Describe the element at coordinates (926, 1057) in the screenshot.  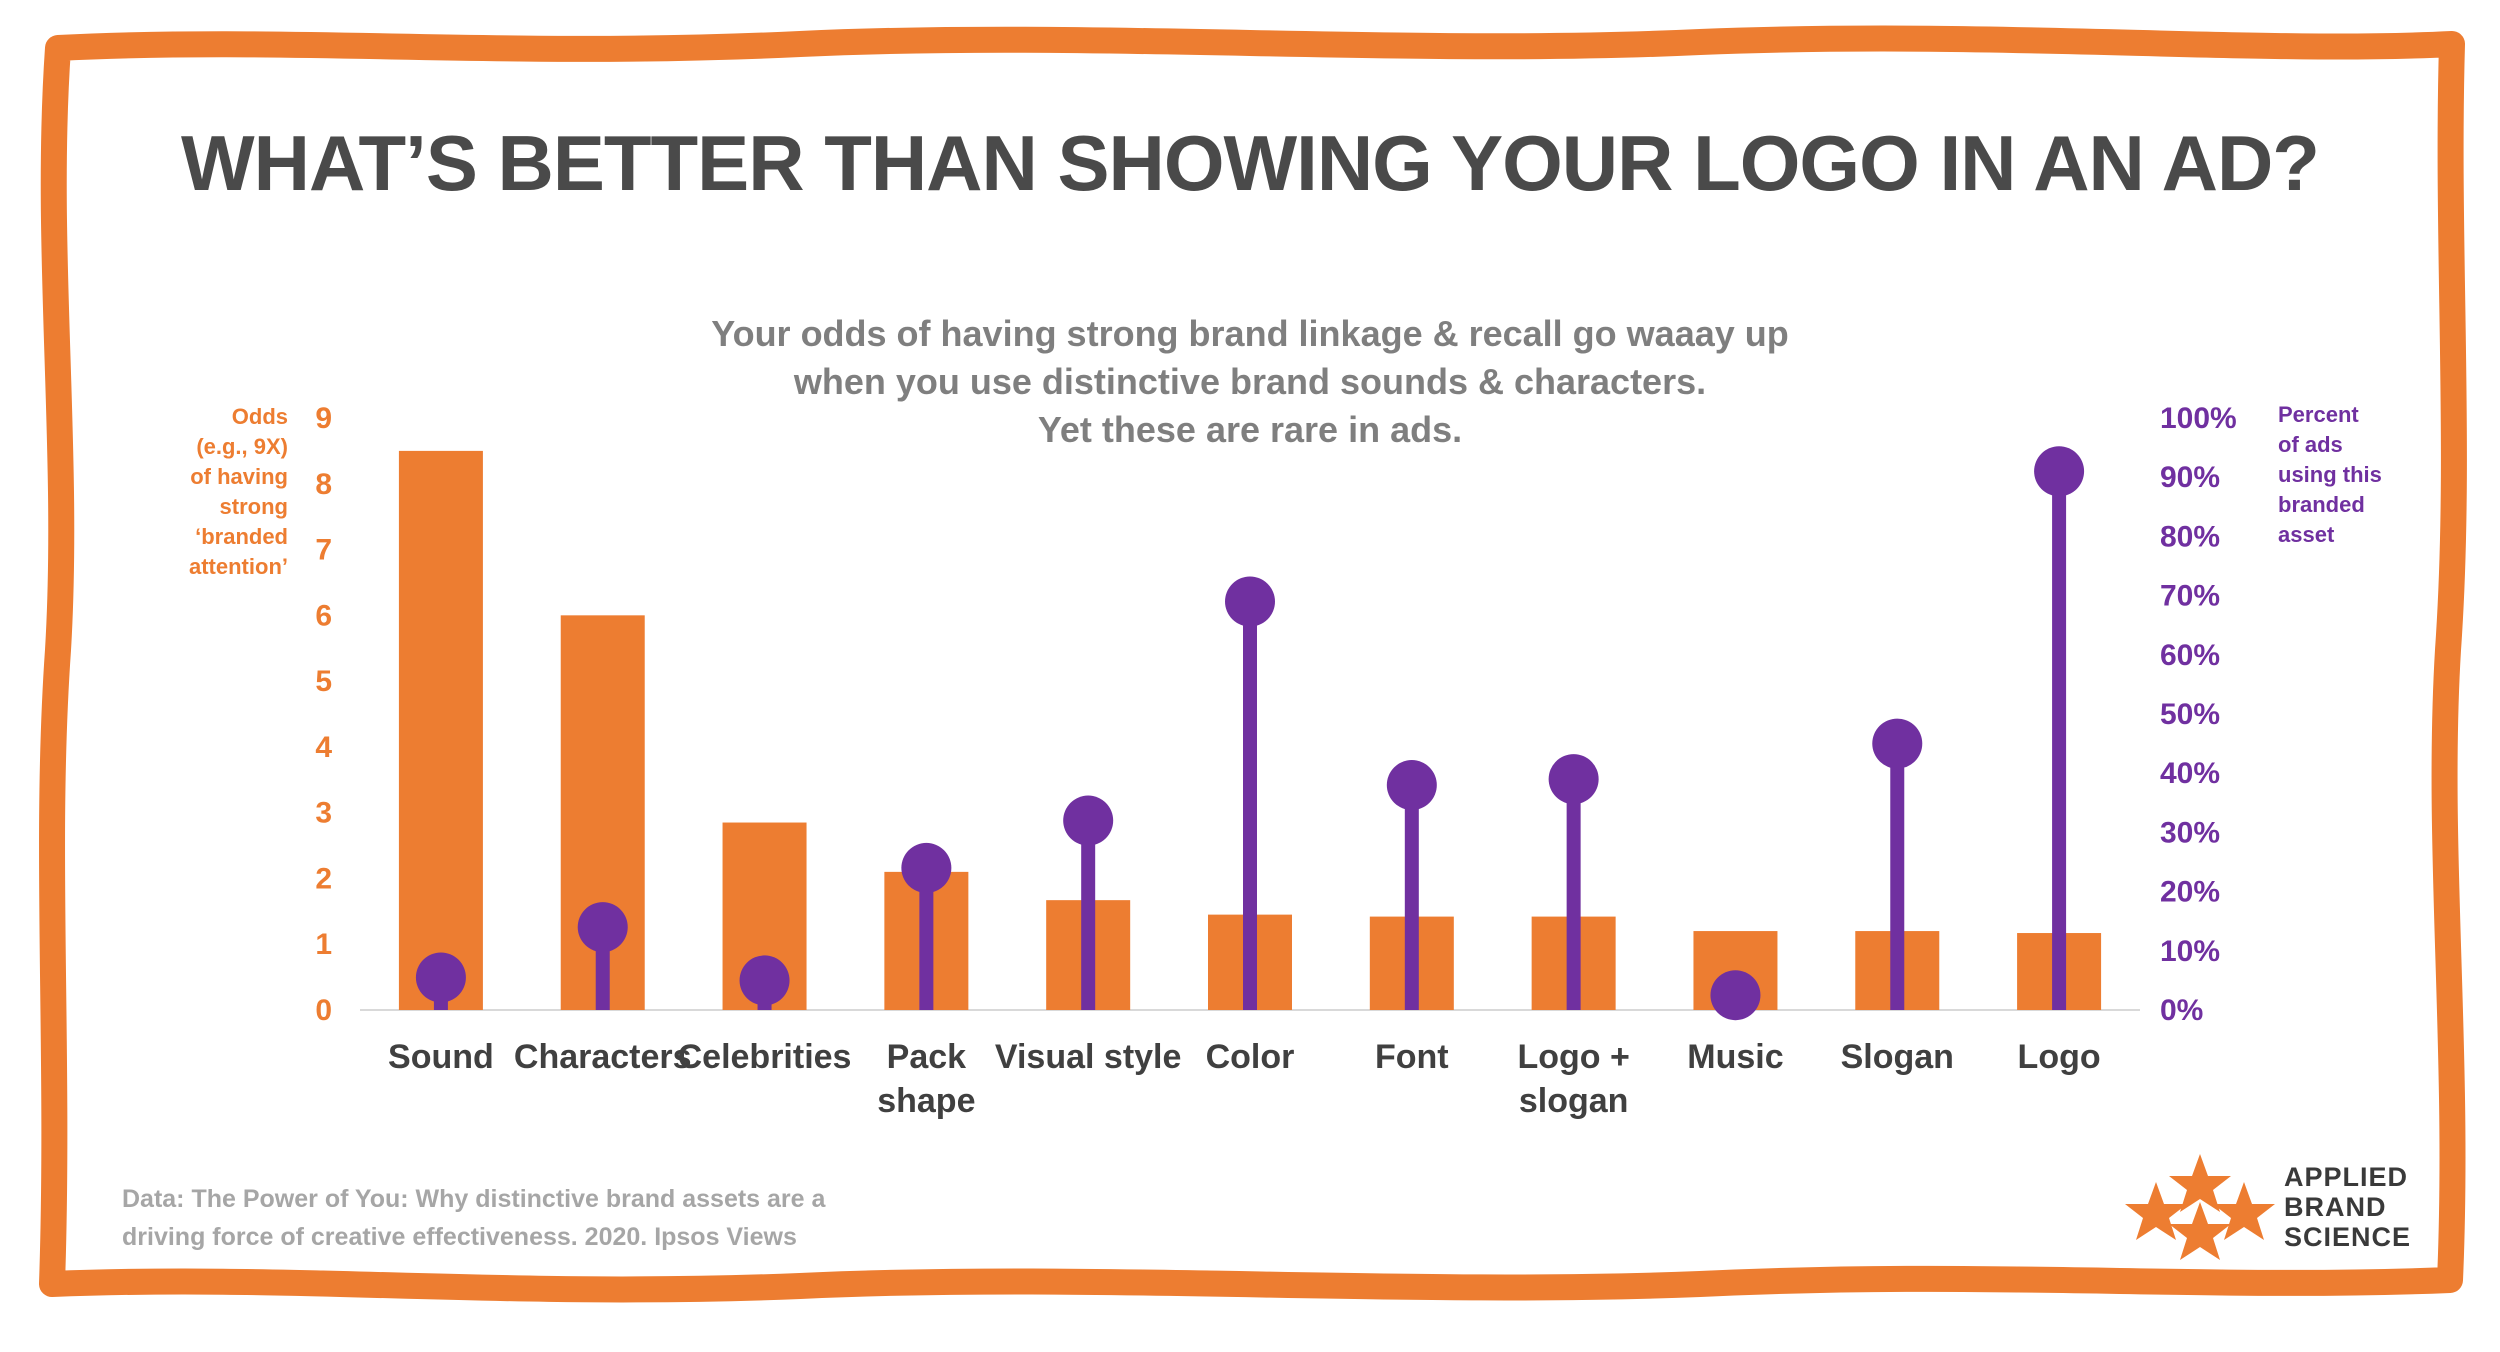
I see `category-label: Pack` at that location.